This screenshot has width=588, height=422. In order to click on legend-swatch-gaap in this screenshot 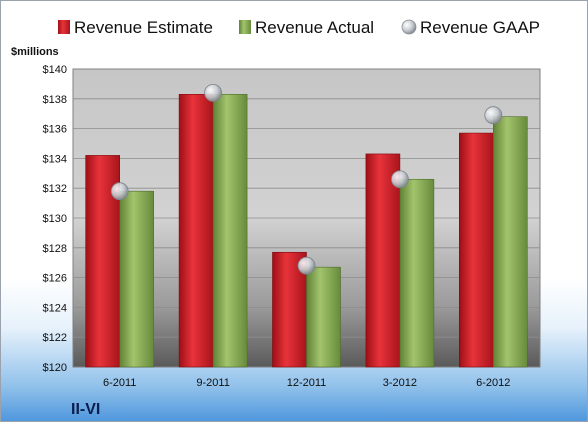, I will do `click(409, 27)`.